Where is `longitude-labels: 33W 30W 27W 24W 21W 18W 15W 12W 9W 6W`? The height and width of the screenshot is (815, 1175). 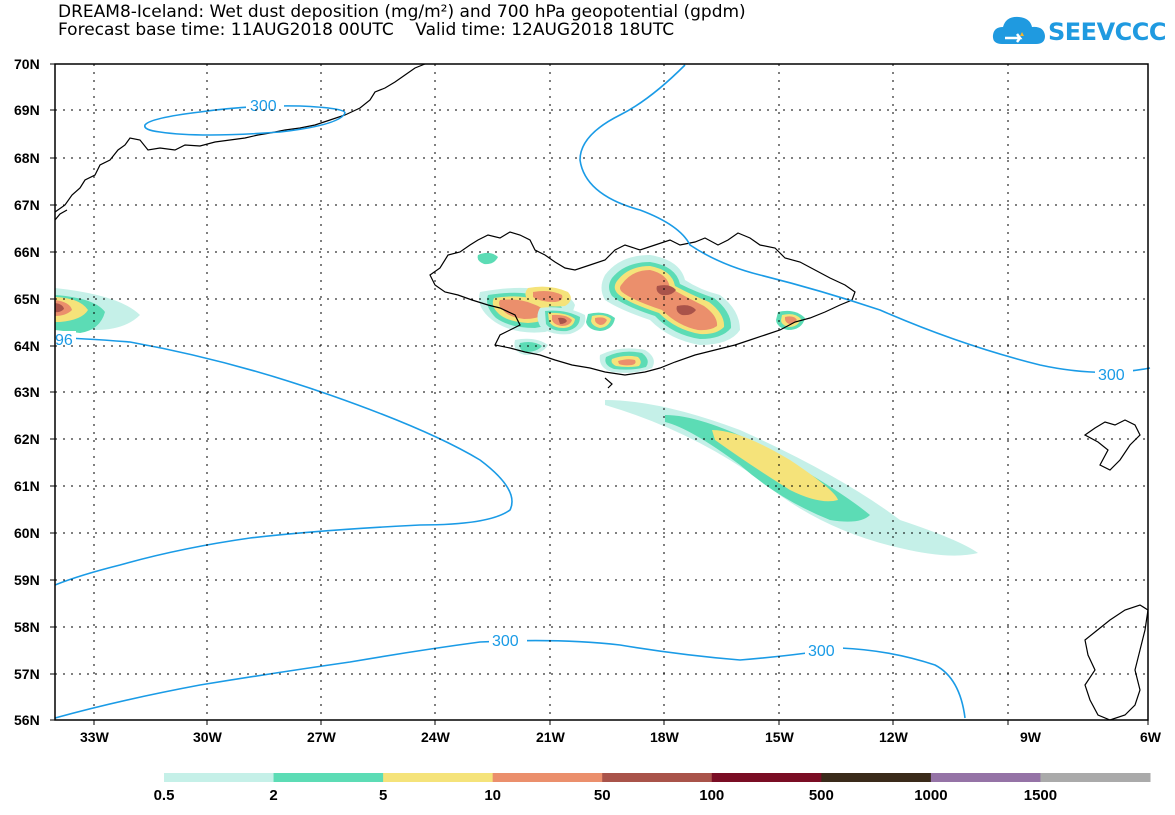 longitude-labels: 33W 30W 27W 24W 21W 18W 15W 12W 9W 6W is located at coordinates (621, 737).